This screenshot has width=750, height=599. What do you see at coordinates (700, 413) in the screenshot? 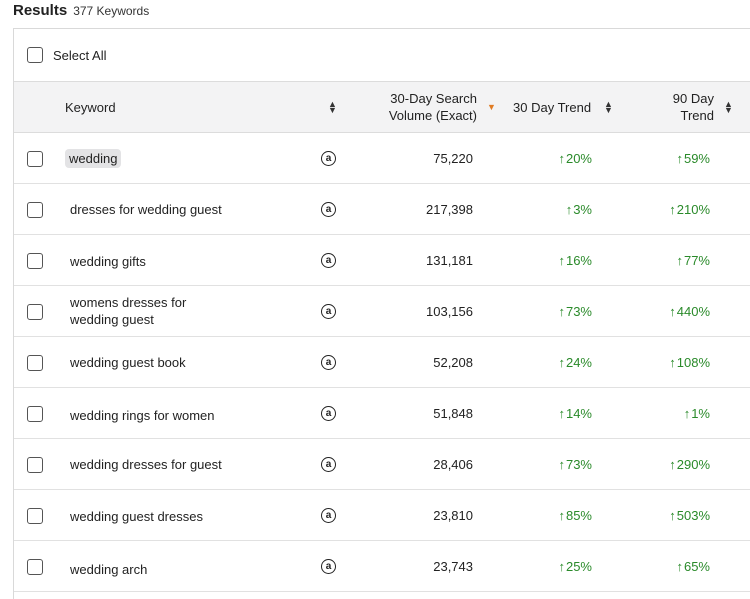
I see `trend90-value: 1%` at bounding box center [700, 413].